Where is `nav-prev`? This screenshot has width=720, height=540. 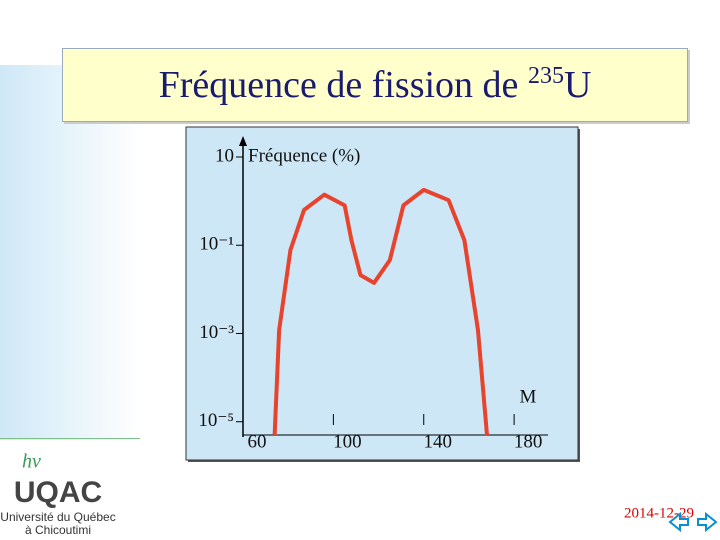 nav-prev is located at coordinates (678, 522).